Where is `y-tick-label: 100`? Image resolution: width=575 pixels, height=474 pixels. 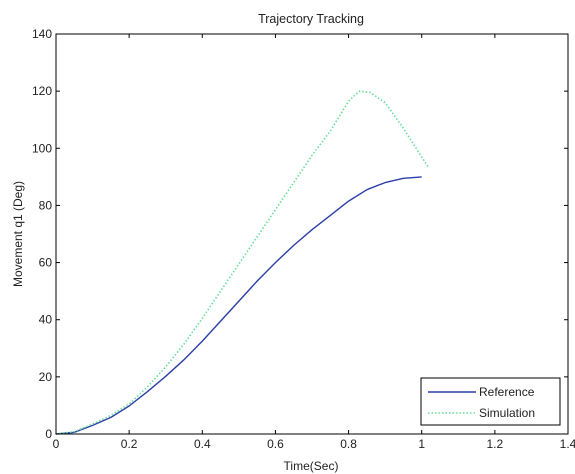
y-tick-label: 100 is located at coordinates (42, 148).